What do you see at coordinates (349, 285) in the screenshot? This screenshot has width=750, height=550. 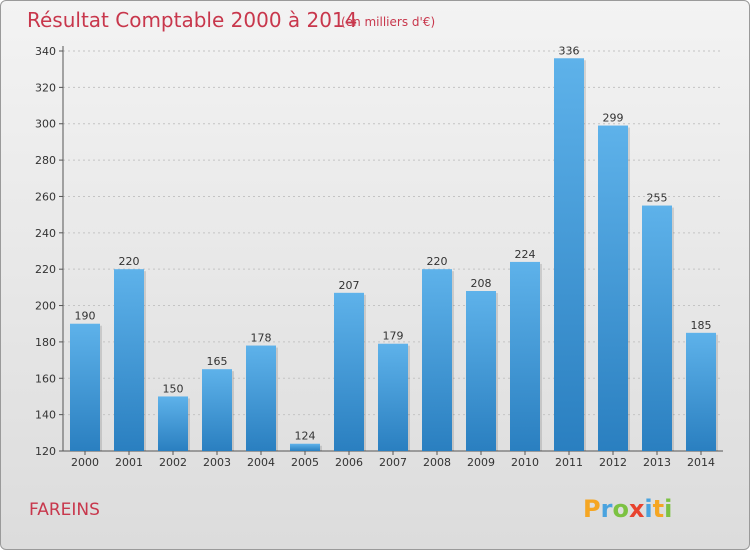 I see `data-label-2006: 207` at bounding box center [349, 285].